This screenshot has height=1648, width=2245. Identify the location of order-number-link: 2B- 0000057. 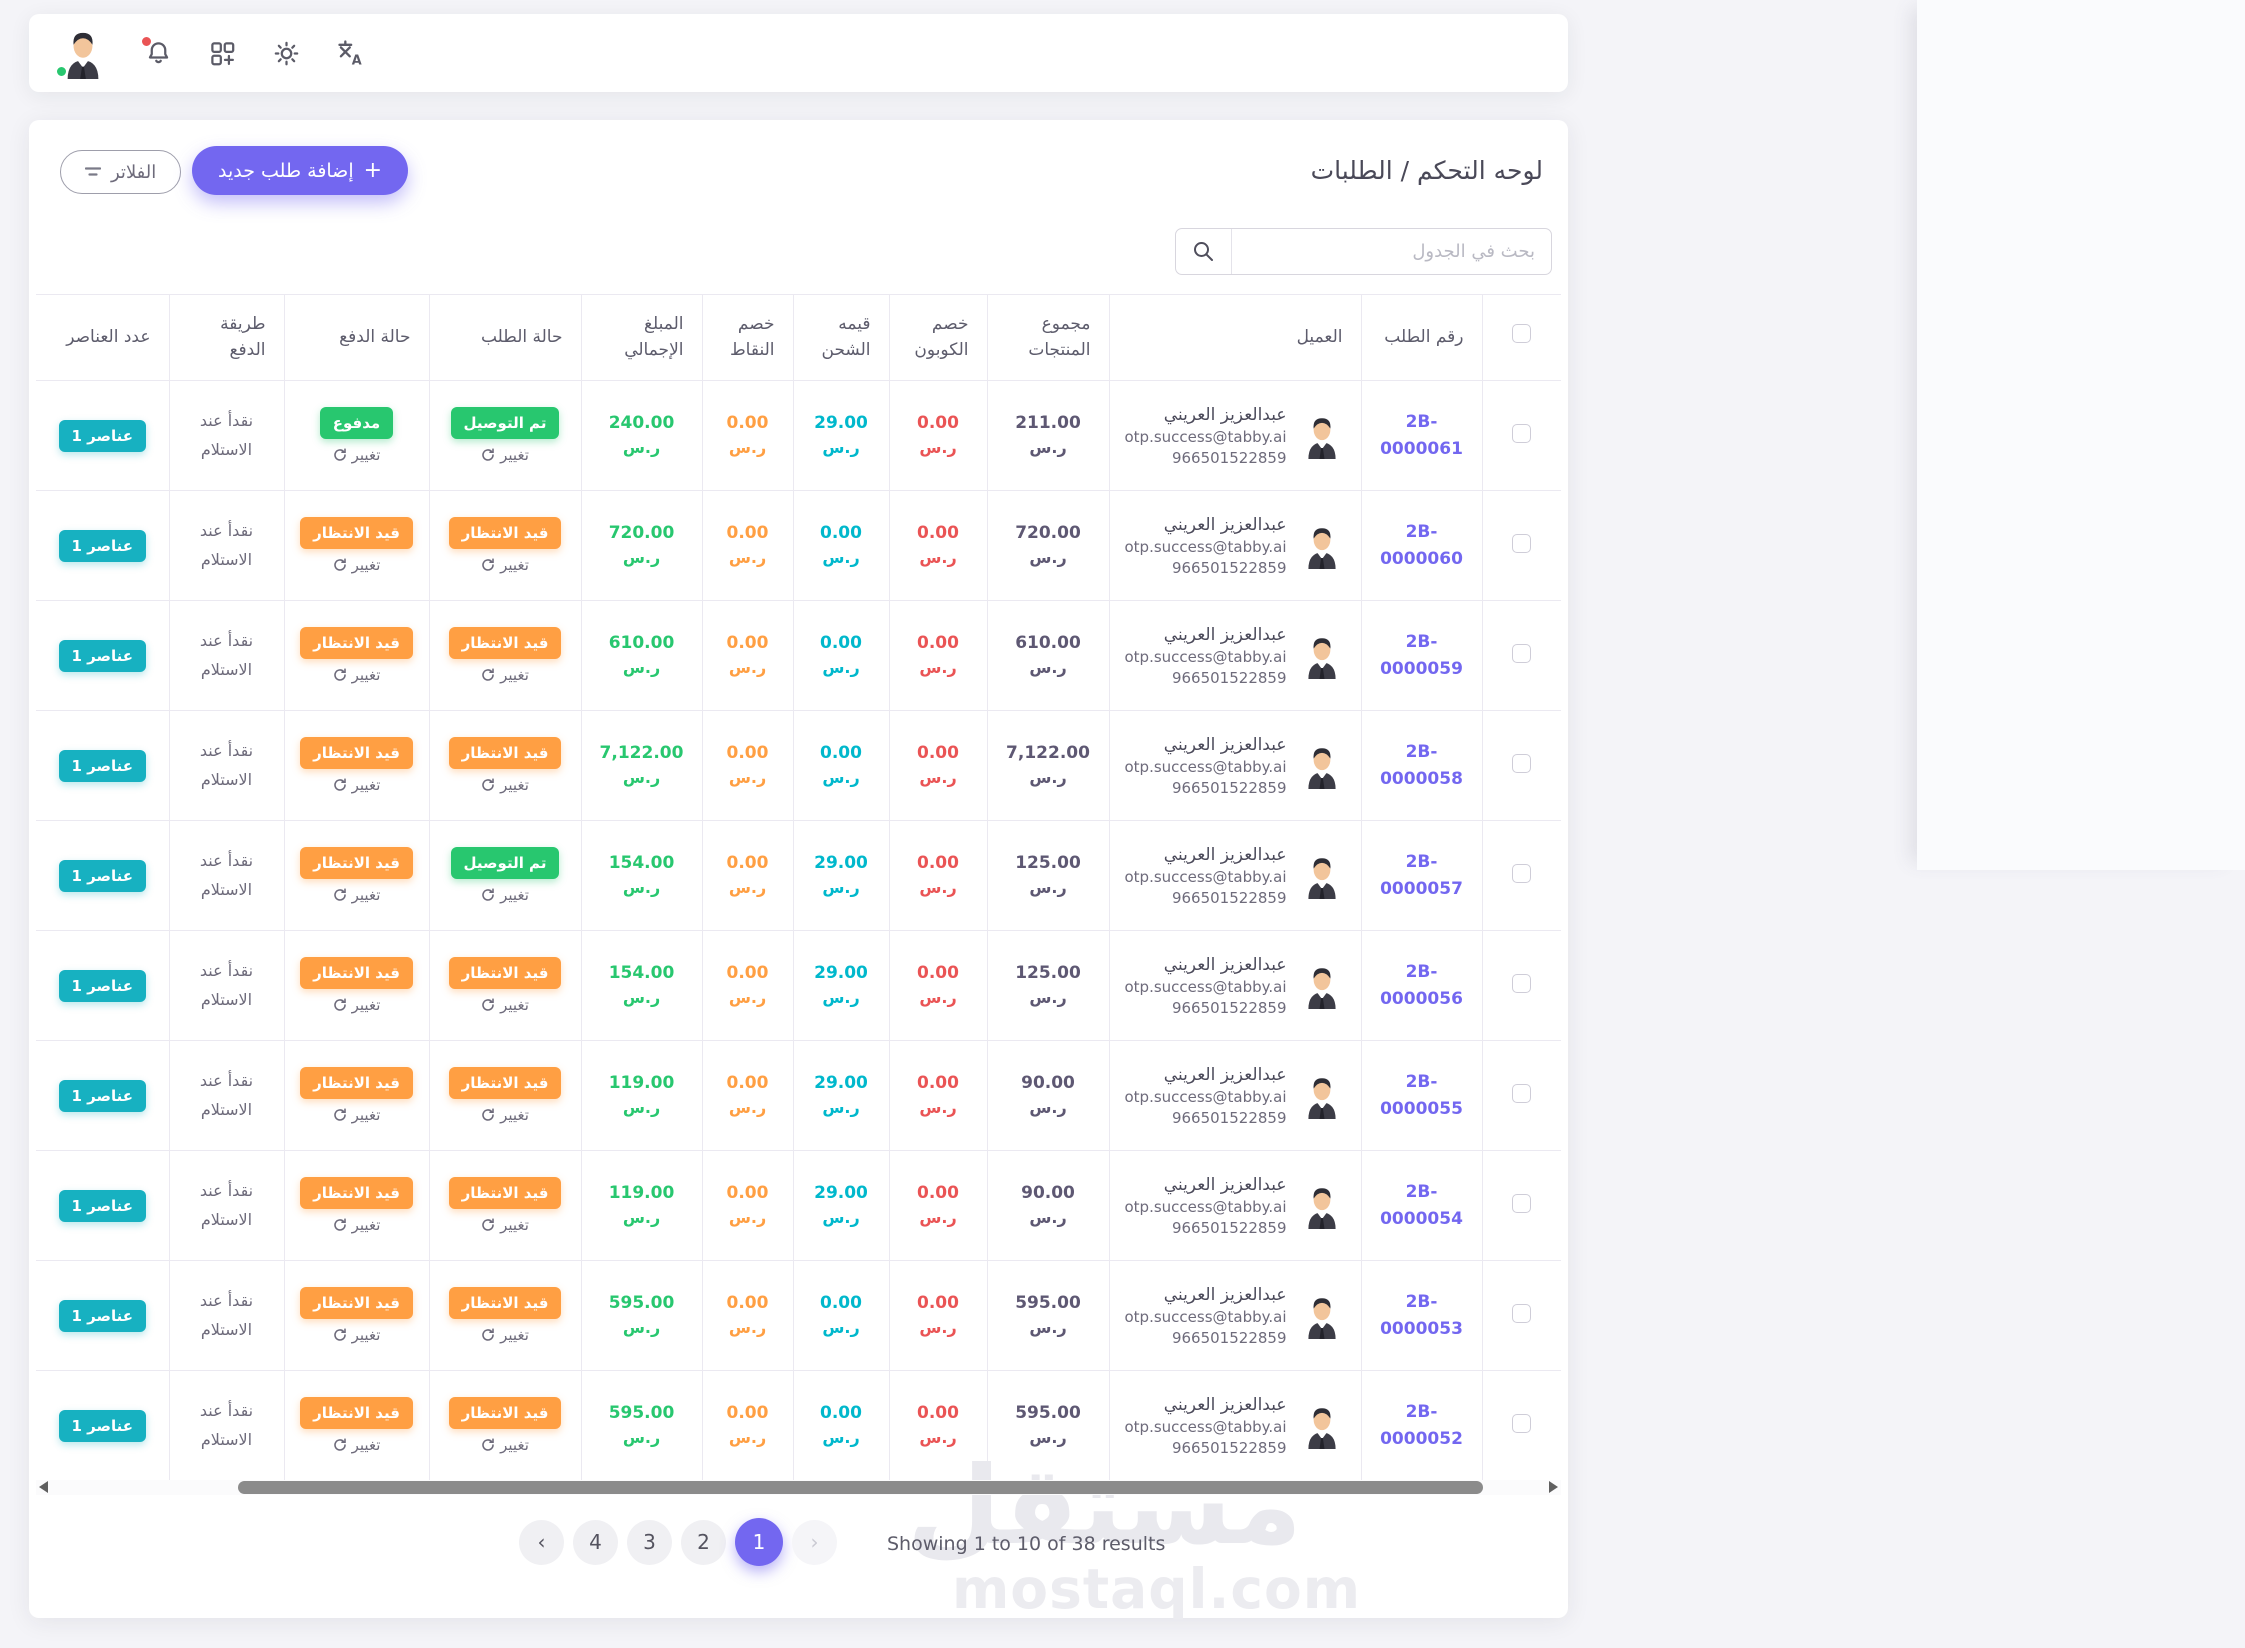
(1421, 875).